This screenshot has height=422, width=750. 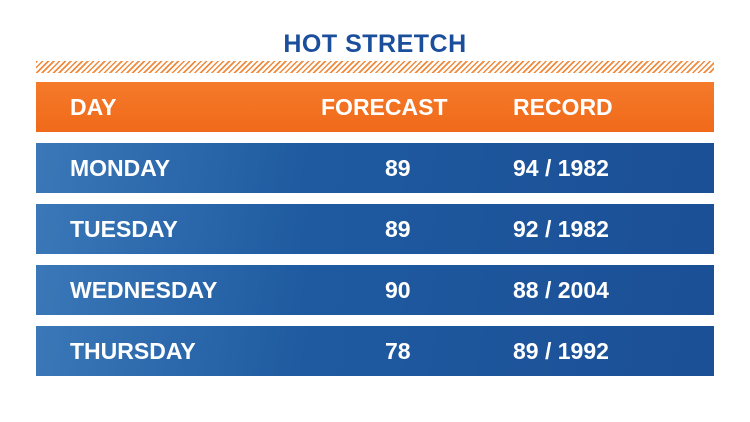 I want to click on record-cell: 92 / 1982, so click(x=561, y=229).